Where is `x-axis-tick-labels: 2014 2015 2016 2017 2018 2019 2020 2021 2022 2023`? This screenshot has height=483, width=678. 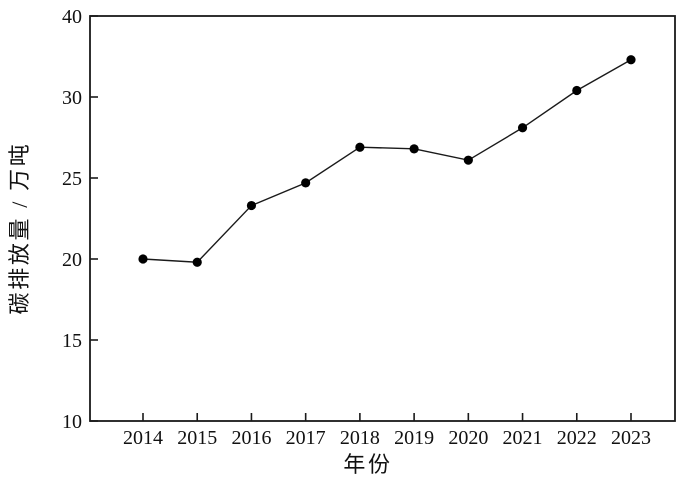
x-axis-tick-labels: 2014 2015 2016 2017 2018 2019 2020 2021 2022 2023 is located at coordinates (387, 438).